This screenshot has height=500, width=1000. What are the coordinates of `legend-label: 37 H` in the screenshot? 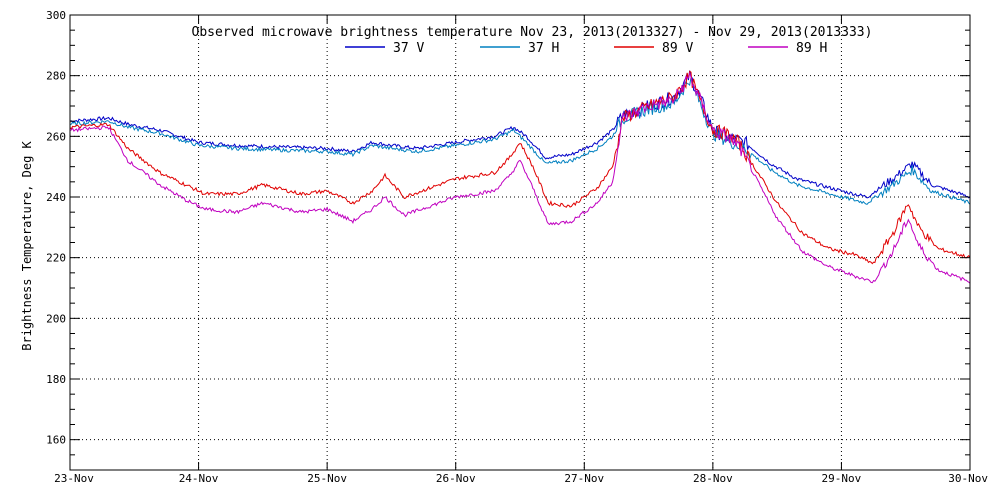 It's located at (543, 48).